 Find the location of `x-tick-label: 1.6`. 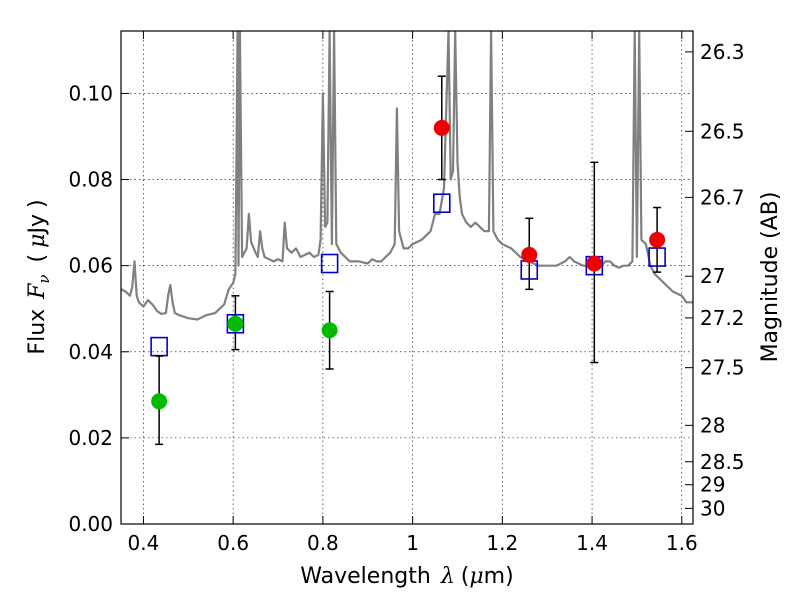

x-tick-label: 1.6 is located at coordinates (682, 543).